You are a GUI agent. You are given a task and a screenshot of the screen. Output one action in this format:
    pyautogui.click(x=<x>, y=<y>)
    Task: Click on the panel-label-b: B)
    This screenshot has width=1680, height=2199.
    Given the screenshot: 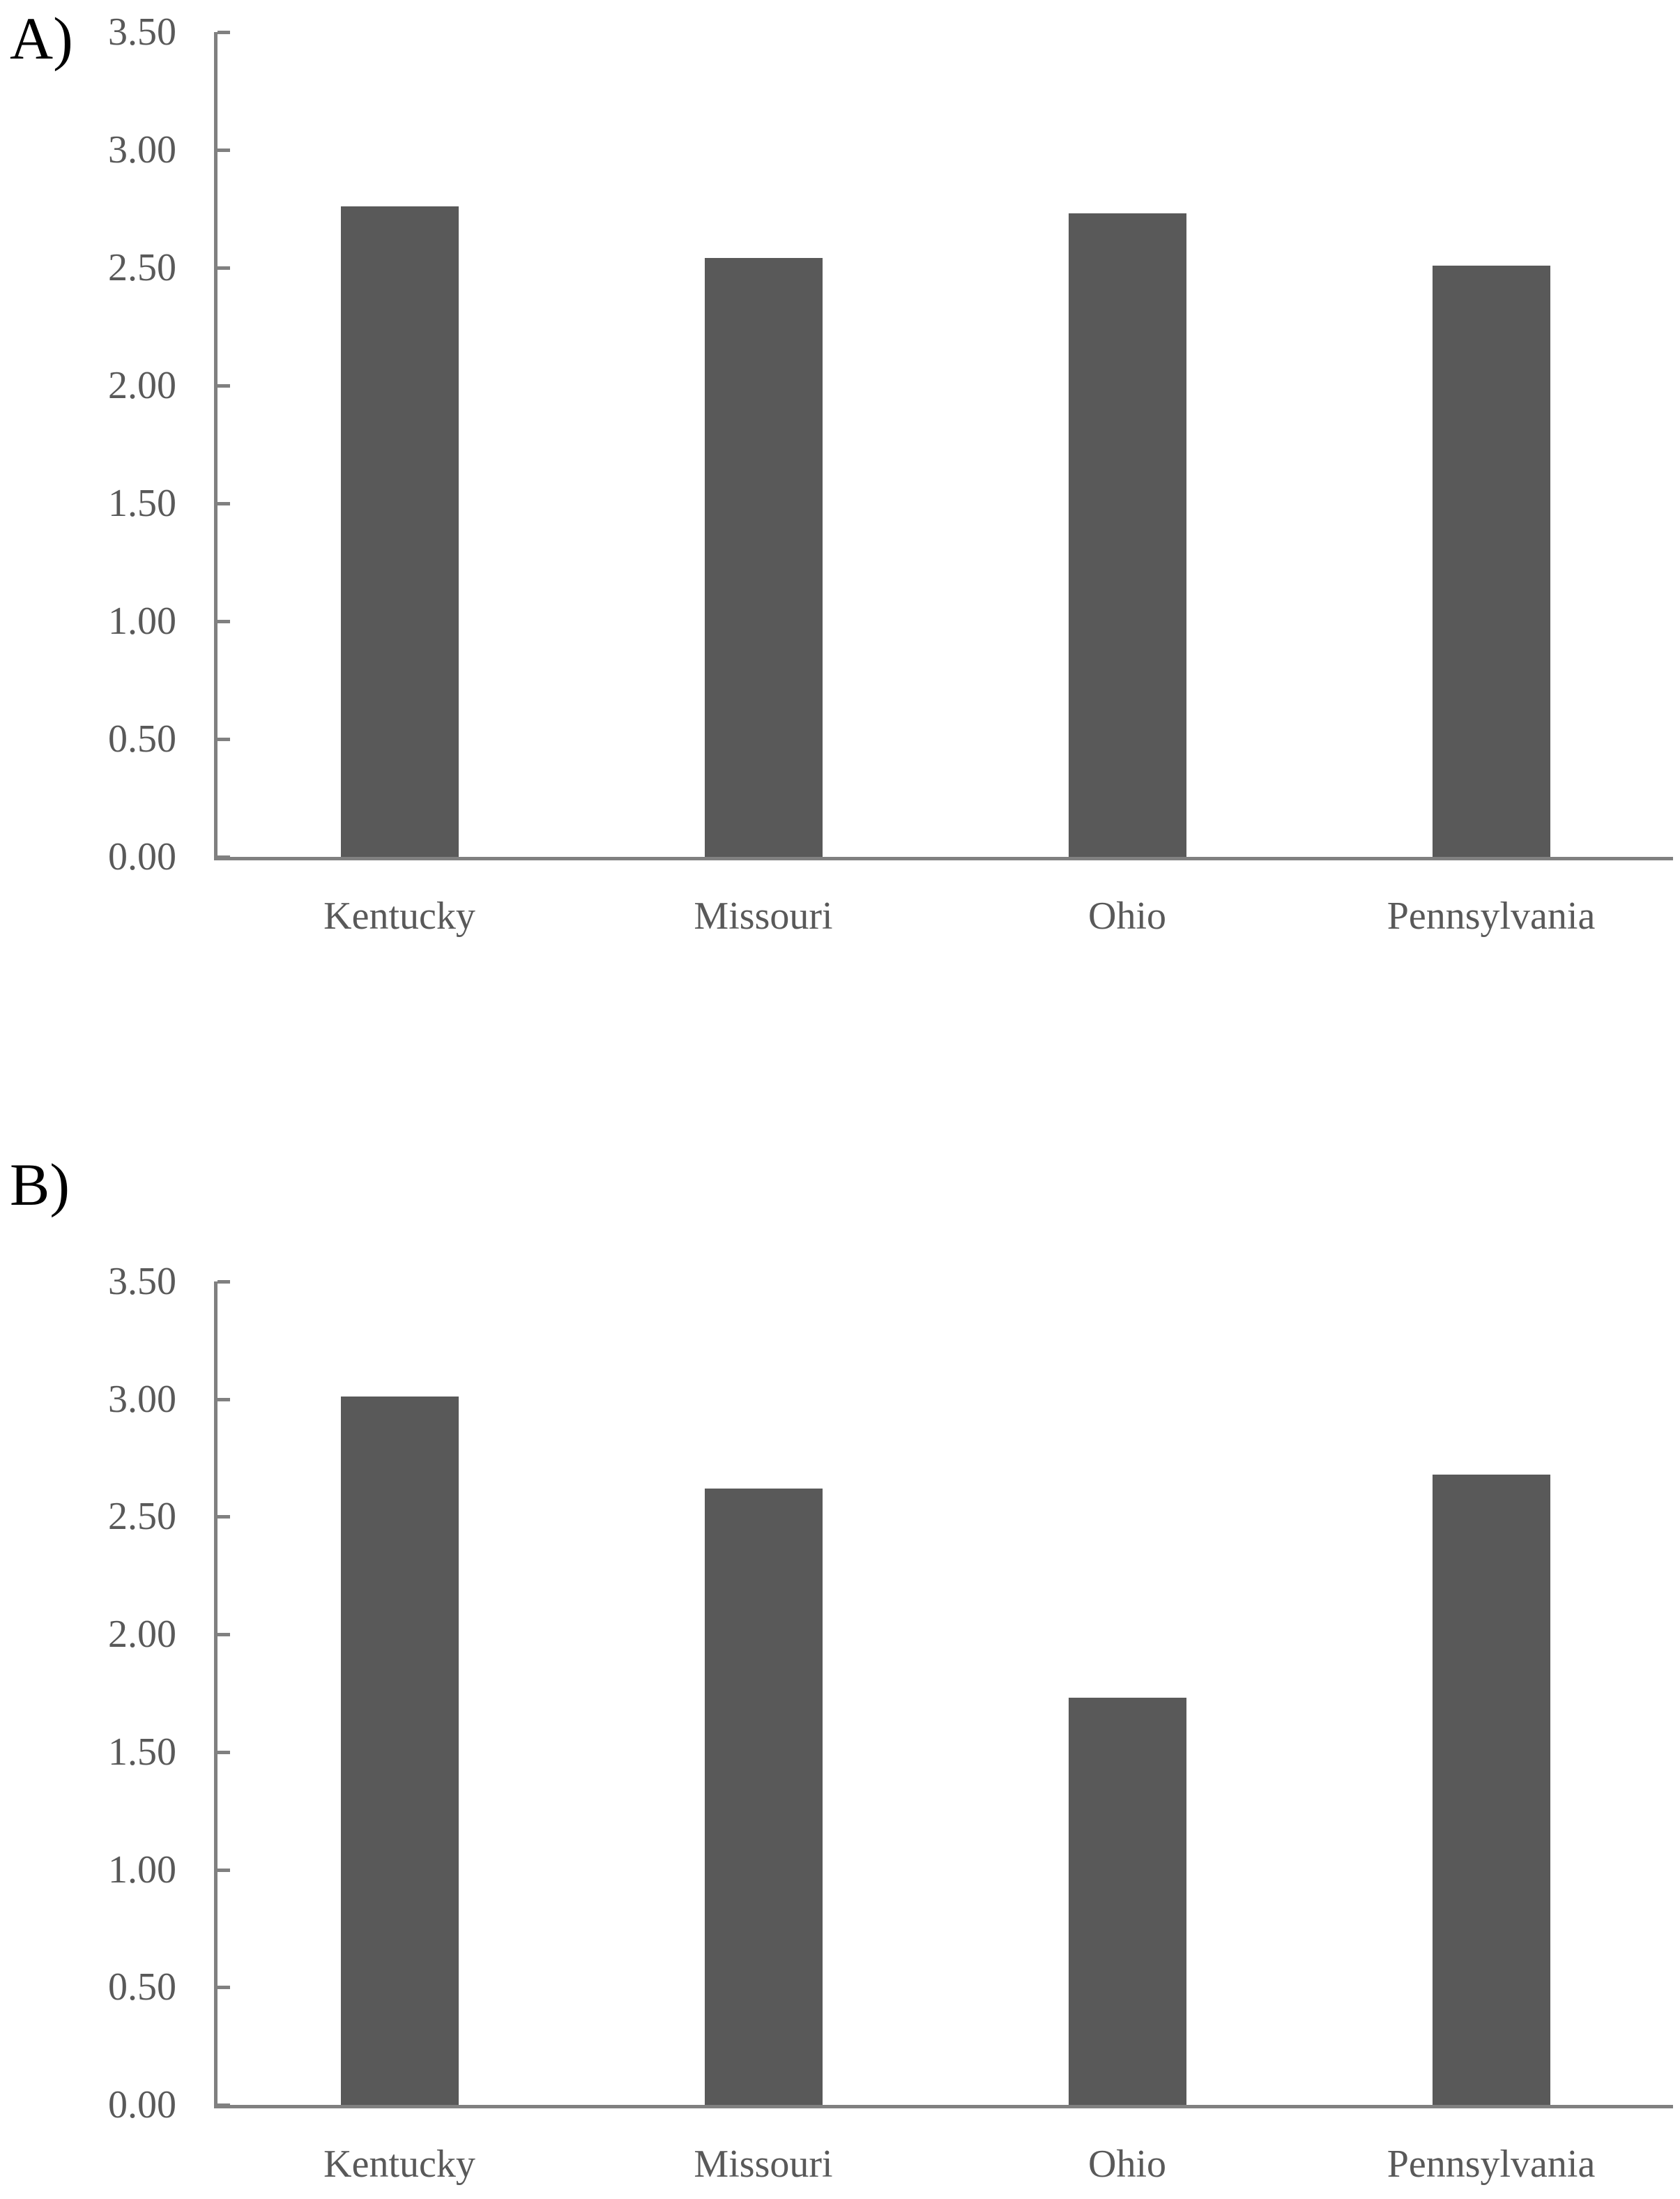 What is the action you would take?
    pyautogui.click(x=40, y=1184)
    